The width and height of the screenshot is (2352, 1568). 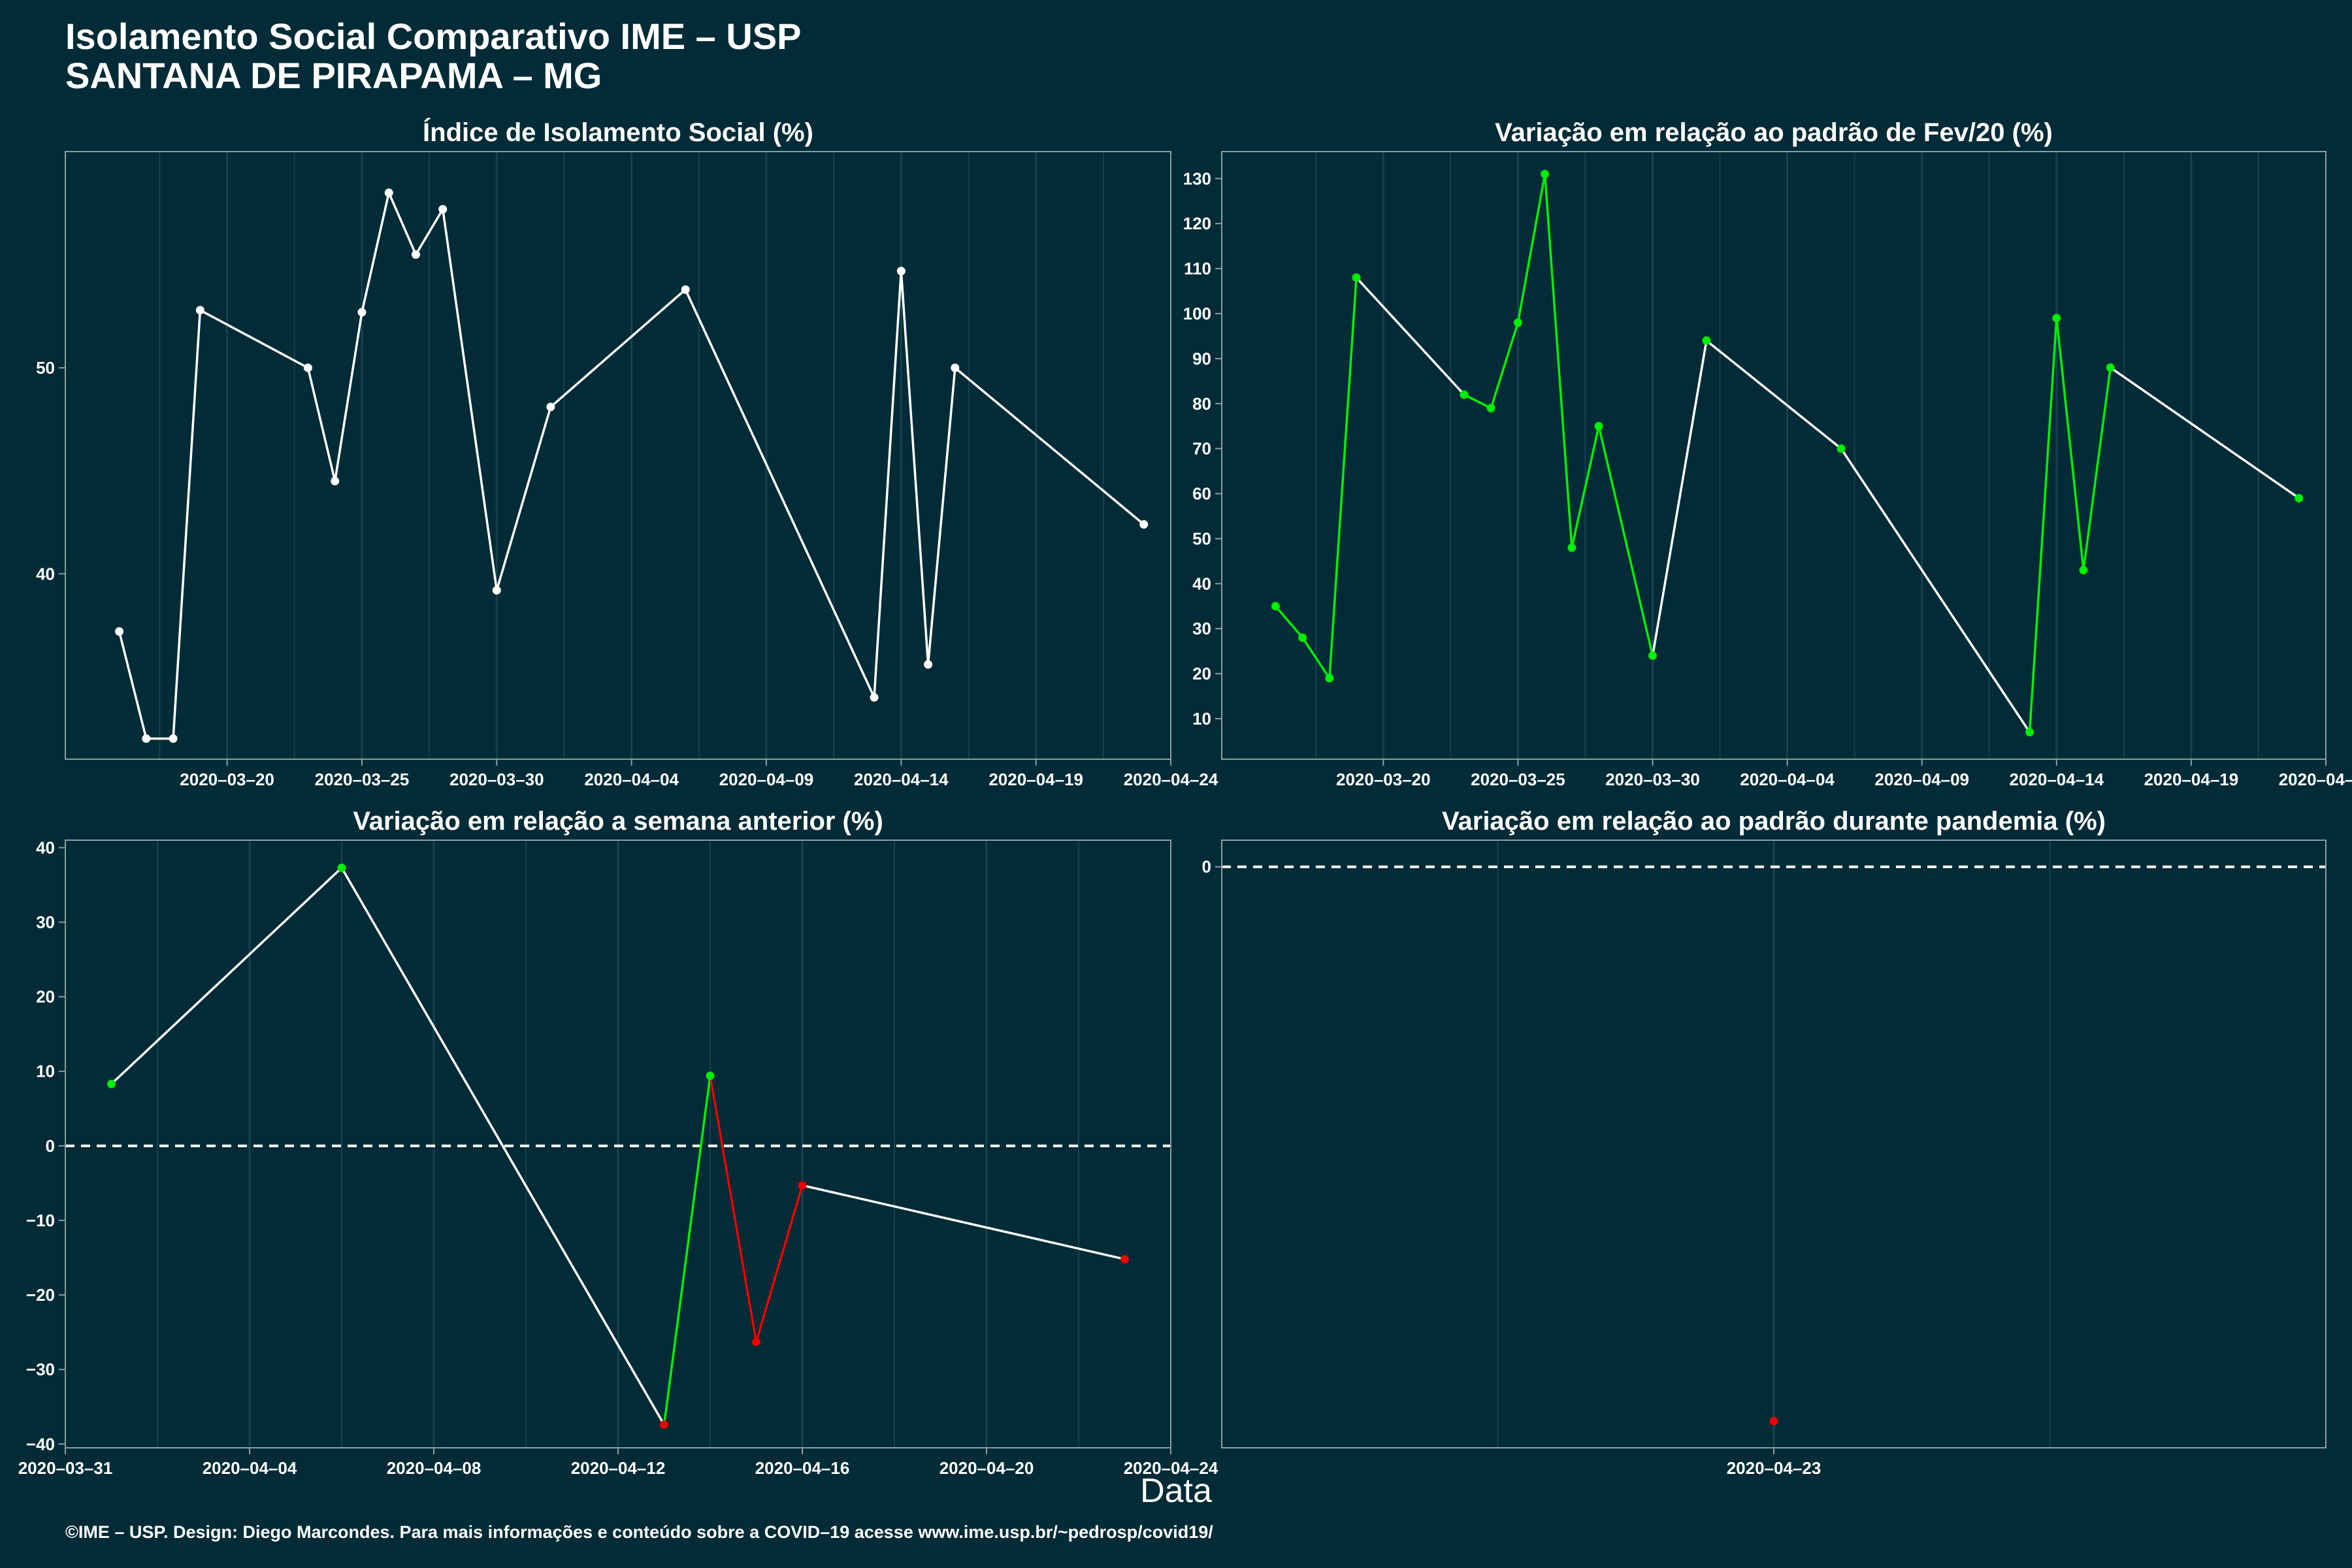 What do you see at coordinates (433, 36) in the screenshot?
I see `chart-title: Isolamento Social Comparativo IME – USP` at bounding box center [433, 36].